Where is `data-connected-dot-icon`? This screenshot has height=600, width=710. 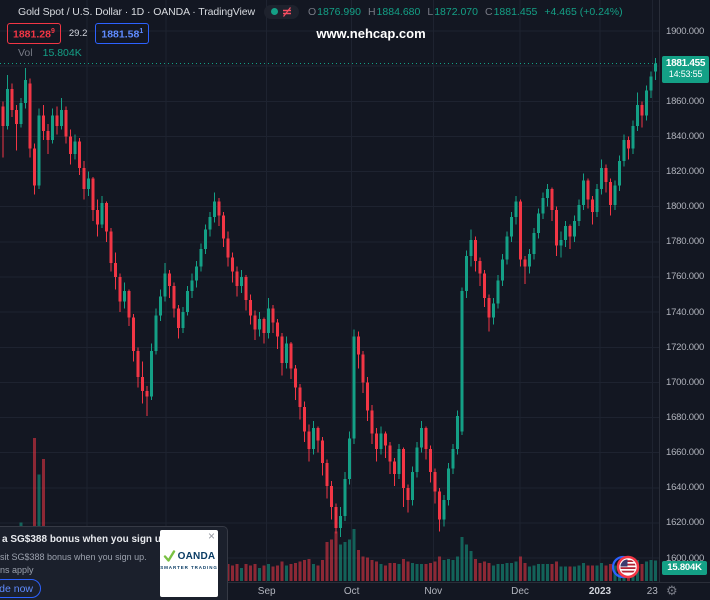 data-connected-dot-icon is located at coordinates (274, 11).